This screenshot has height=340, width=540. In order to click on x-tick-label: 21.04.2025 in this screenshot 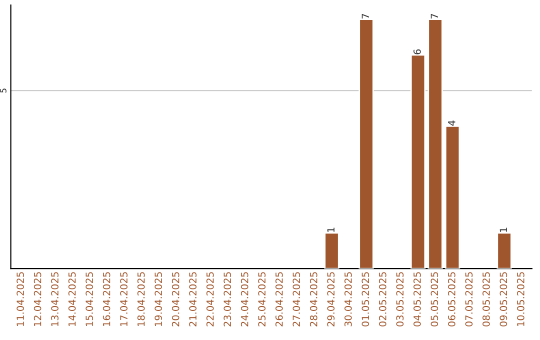, I will do `click(193, 299)`.